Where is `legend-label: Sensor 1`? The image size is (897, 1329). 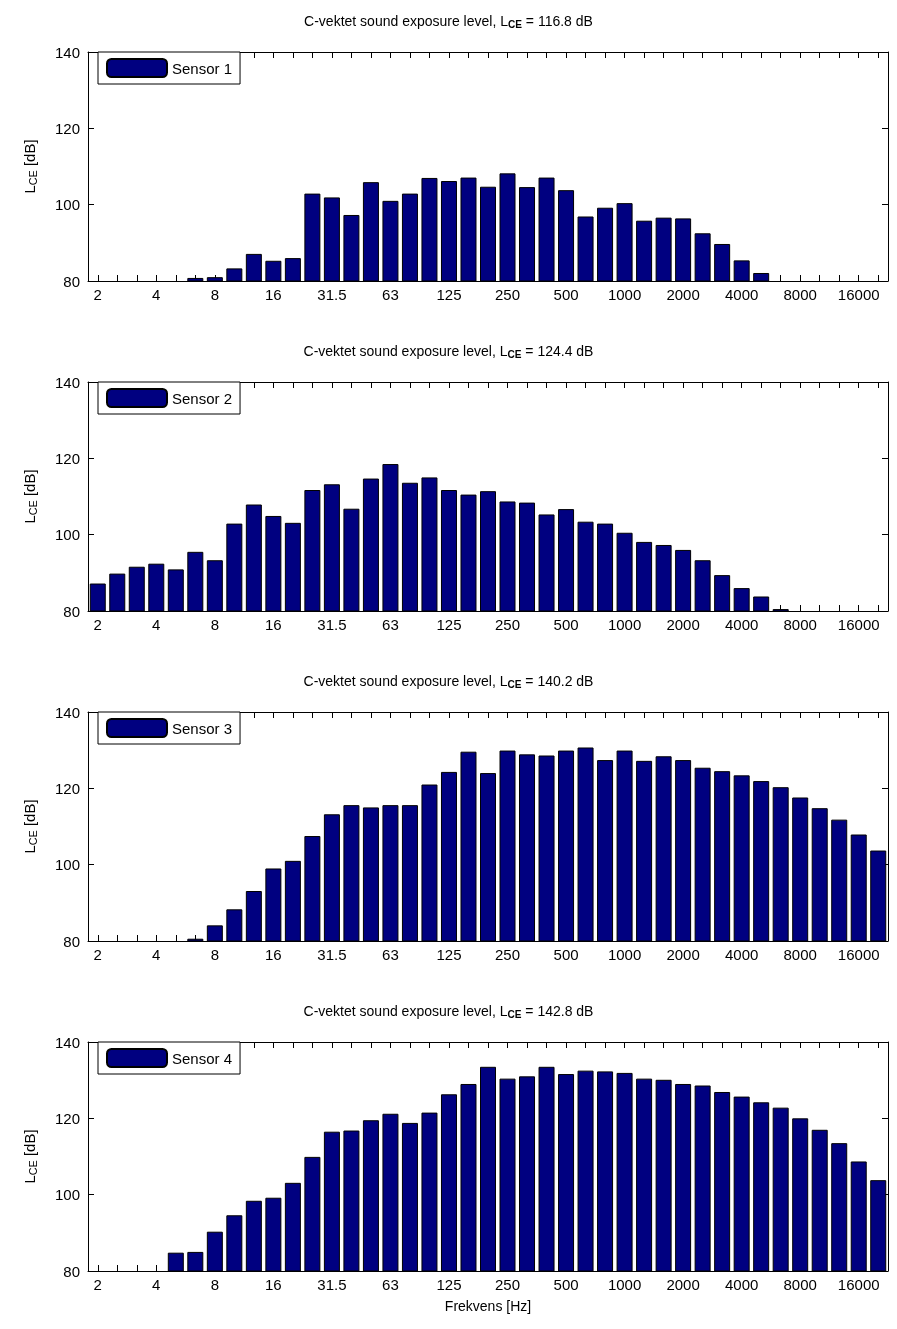
legend-label: Sensor 1 is located at coordinates (202, 68).